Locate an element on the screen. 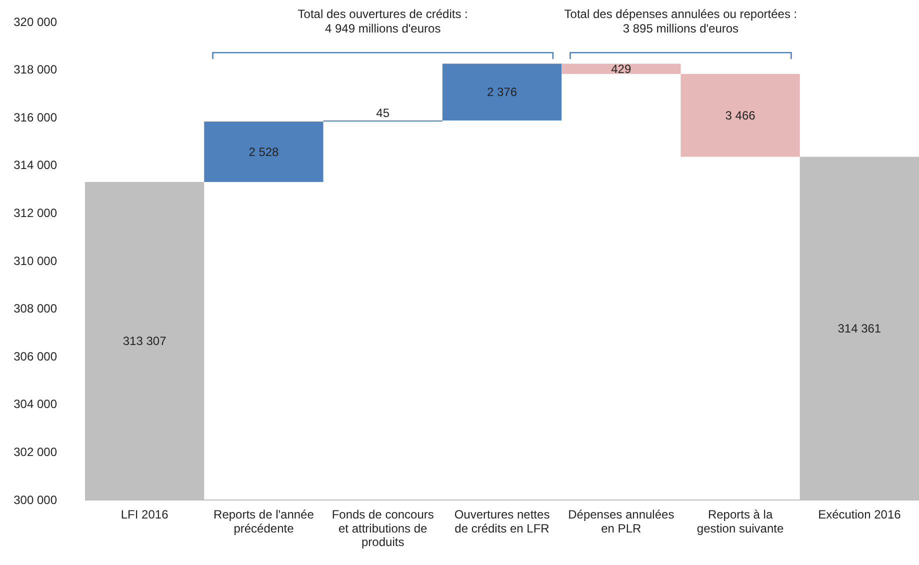 This screenshot has width=919, height=565. y-tick-label: 304 000 is located at coordinates (36, 404).